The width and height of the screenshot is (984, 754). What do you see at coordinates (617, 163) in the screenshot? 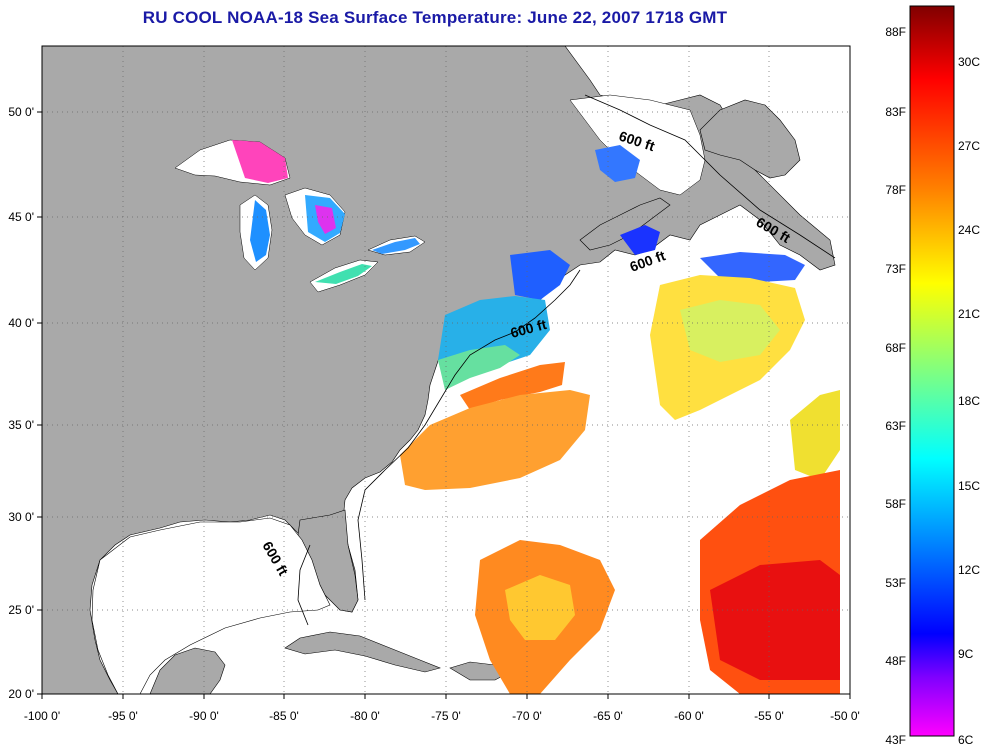
I see `sst-lab-sea-blue` at bounding box center [617, 163].